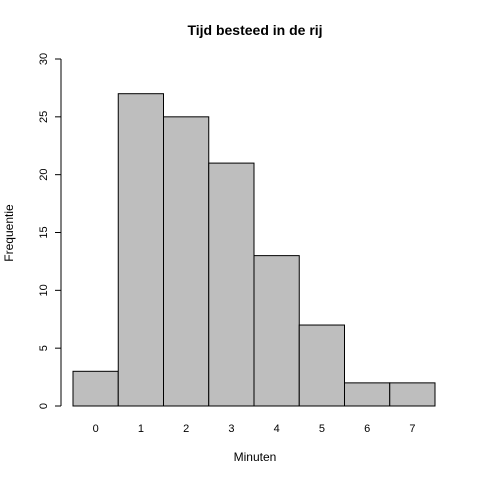  I want to click on x-tick-label-4: 4, so click(277, 429).